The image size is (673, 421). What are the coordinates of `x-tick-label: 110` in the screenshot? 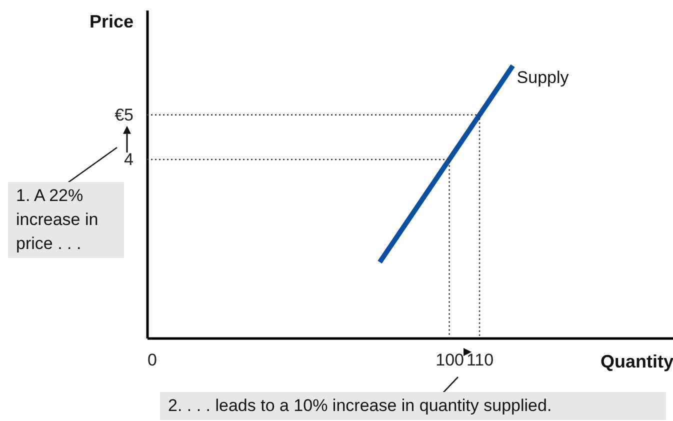 It's located at (480, 360).